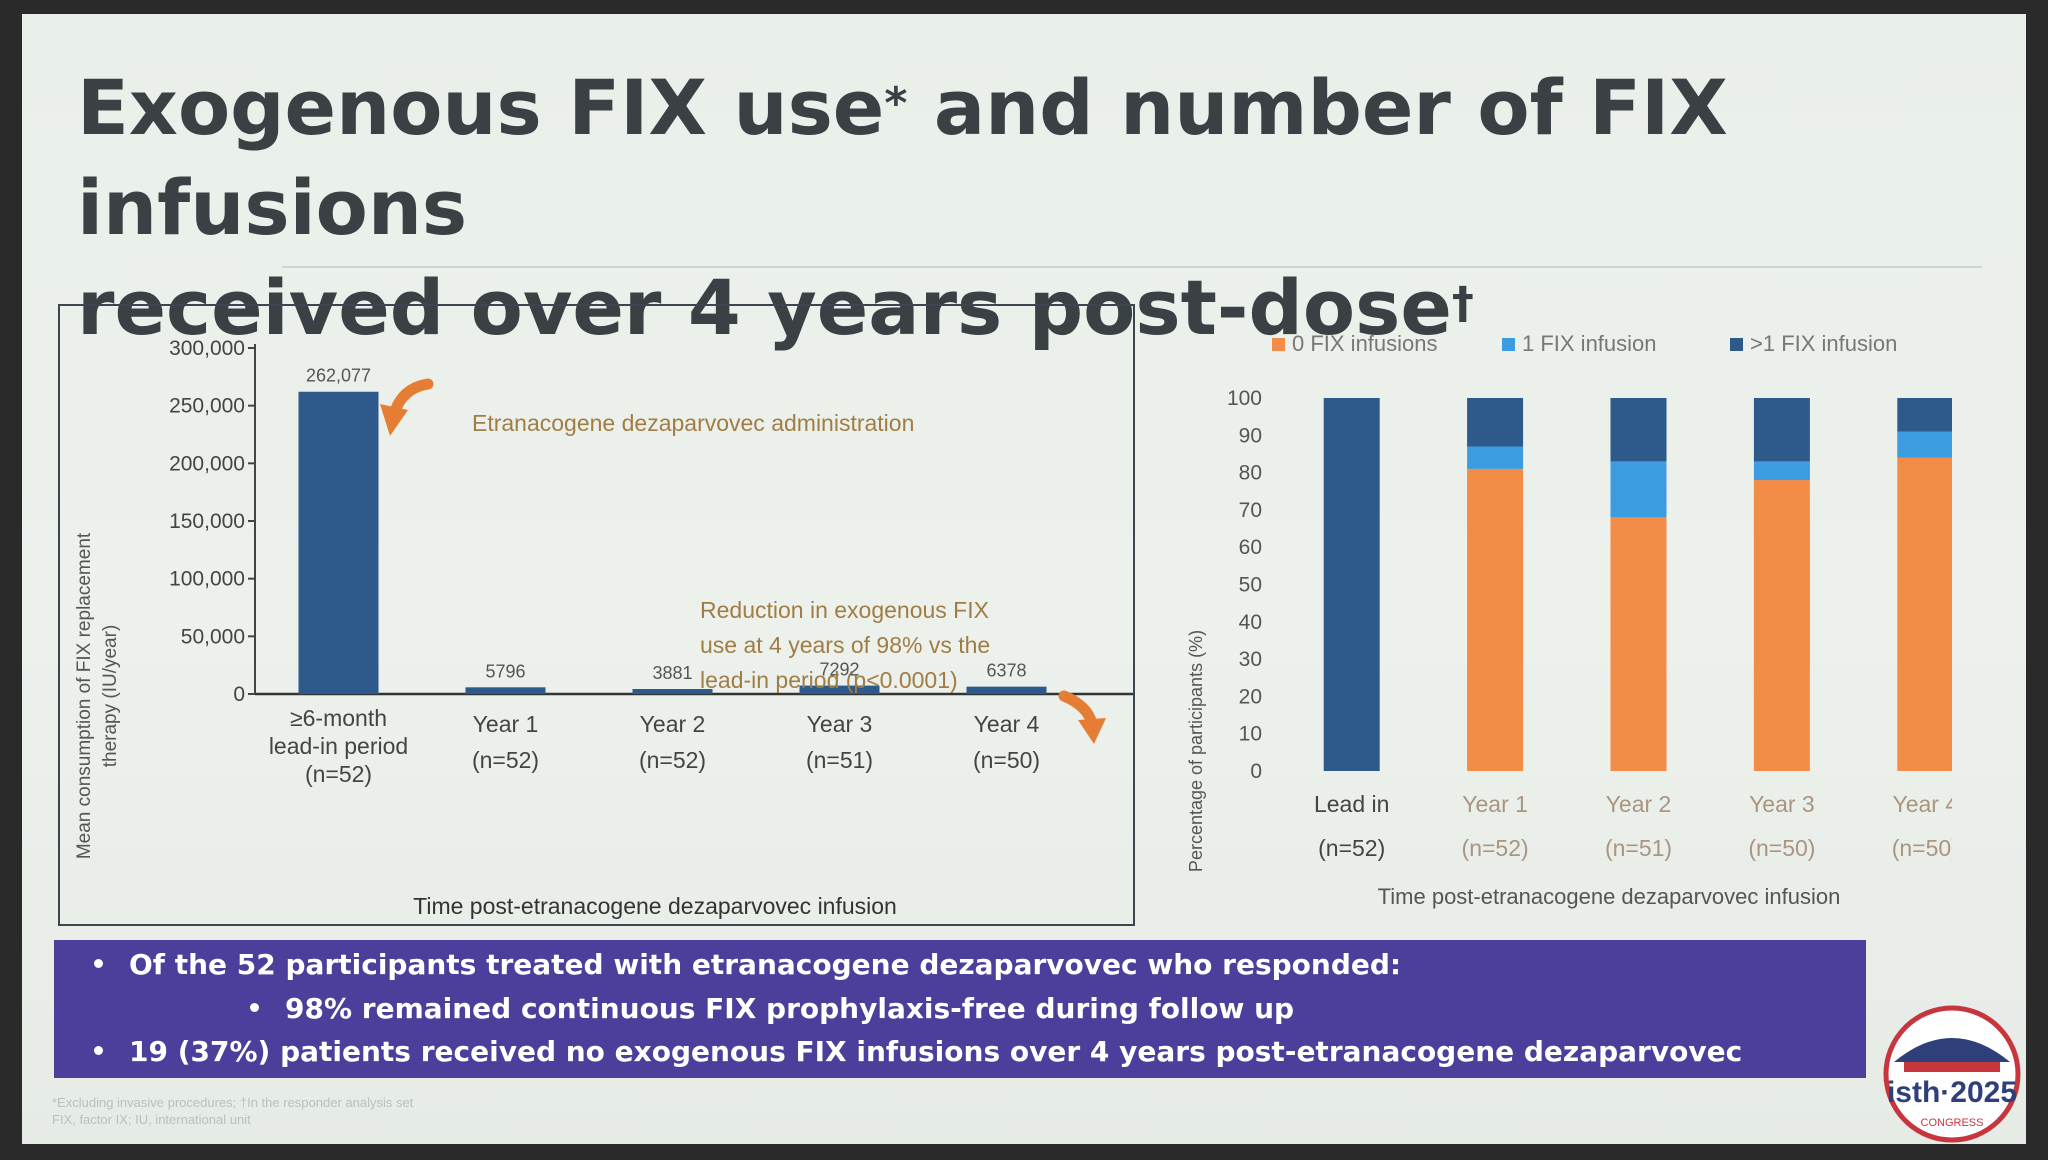  I want to click on y-tick-label: 10, so click(1250, 734).